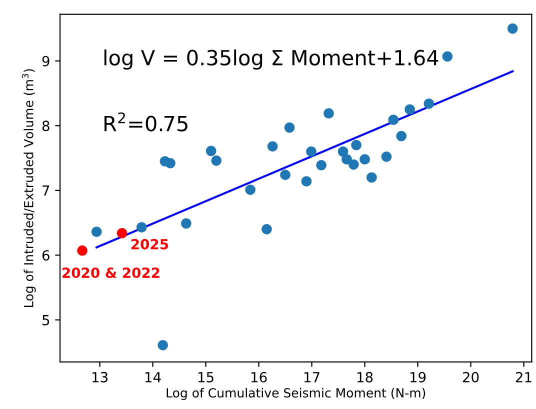 Image resolution: width=536 pixels, height=409 pixels. What do you see at coordinates (46, 61) in the screenshot?
I see `y-tick-label: 9` at bounding box center [46, 61].